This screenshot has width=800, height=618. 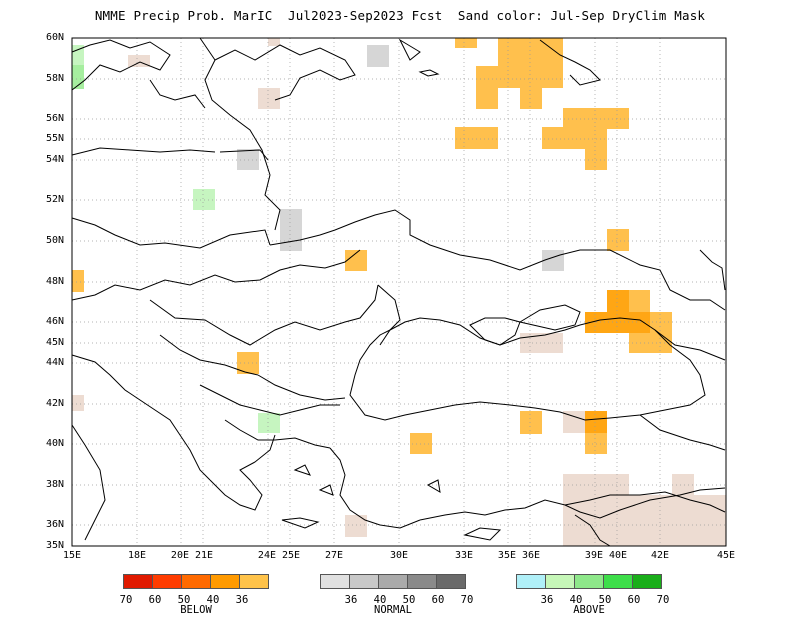 What do you see at coordinates (482, 534) in the screenshot?
I see `cyprus` at bounding box center [482, 534].